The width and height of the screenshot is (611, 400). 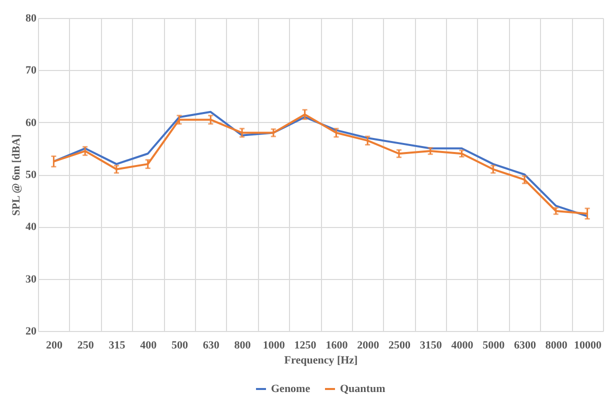 I want to click on x-tick-label: 400, so click(x=149, y=346).